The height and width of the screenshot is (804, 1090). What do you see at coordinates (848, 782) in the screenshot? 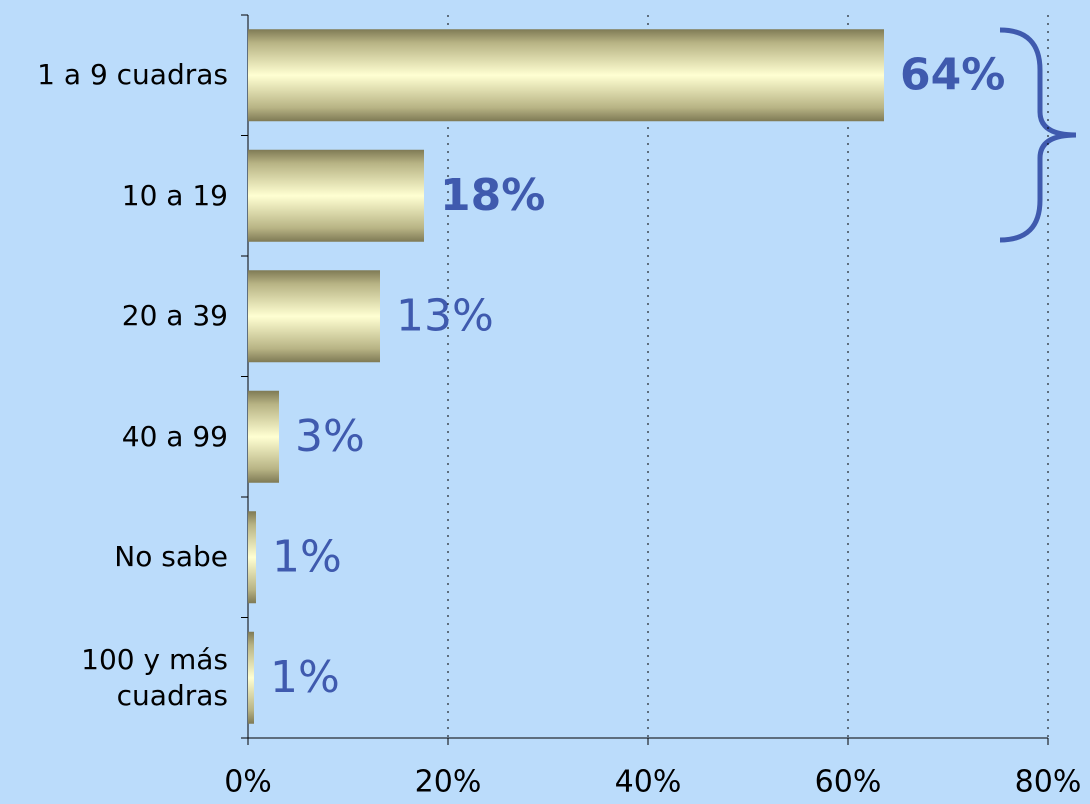
I see `x-tick-label: 60%` at bounding box center [848, 782].